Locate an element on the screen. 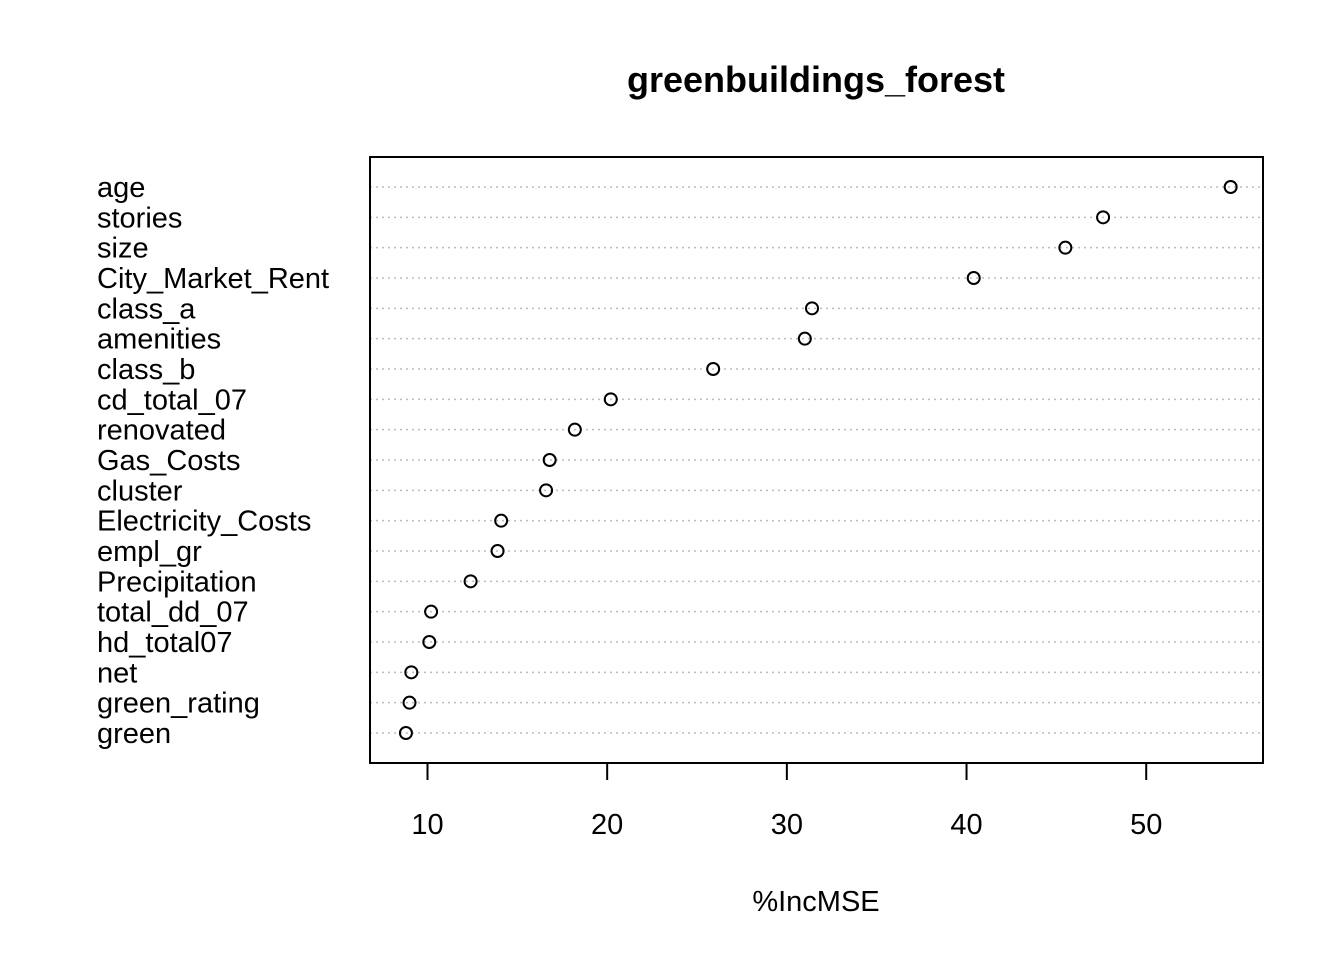 The image size is (1344, 960). x-axis: 10 20 30 40 50 is located at coordinates (786, 801).